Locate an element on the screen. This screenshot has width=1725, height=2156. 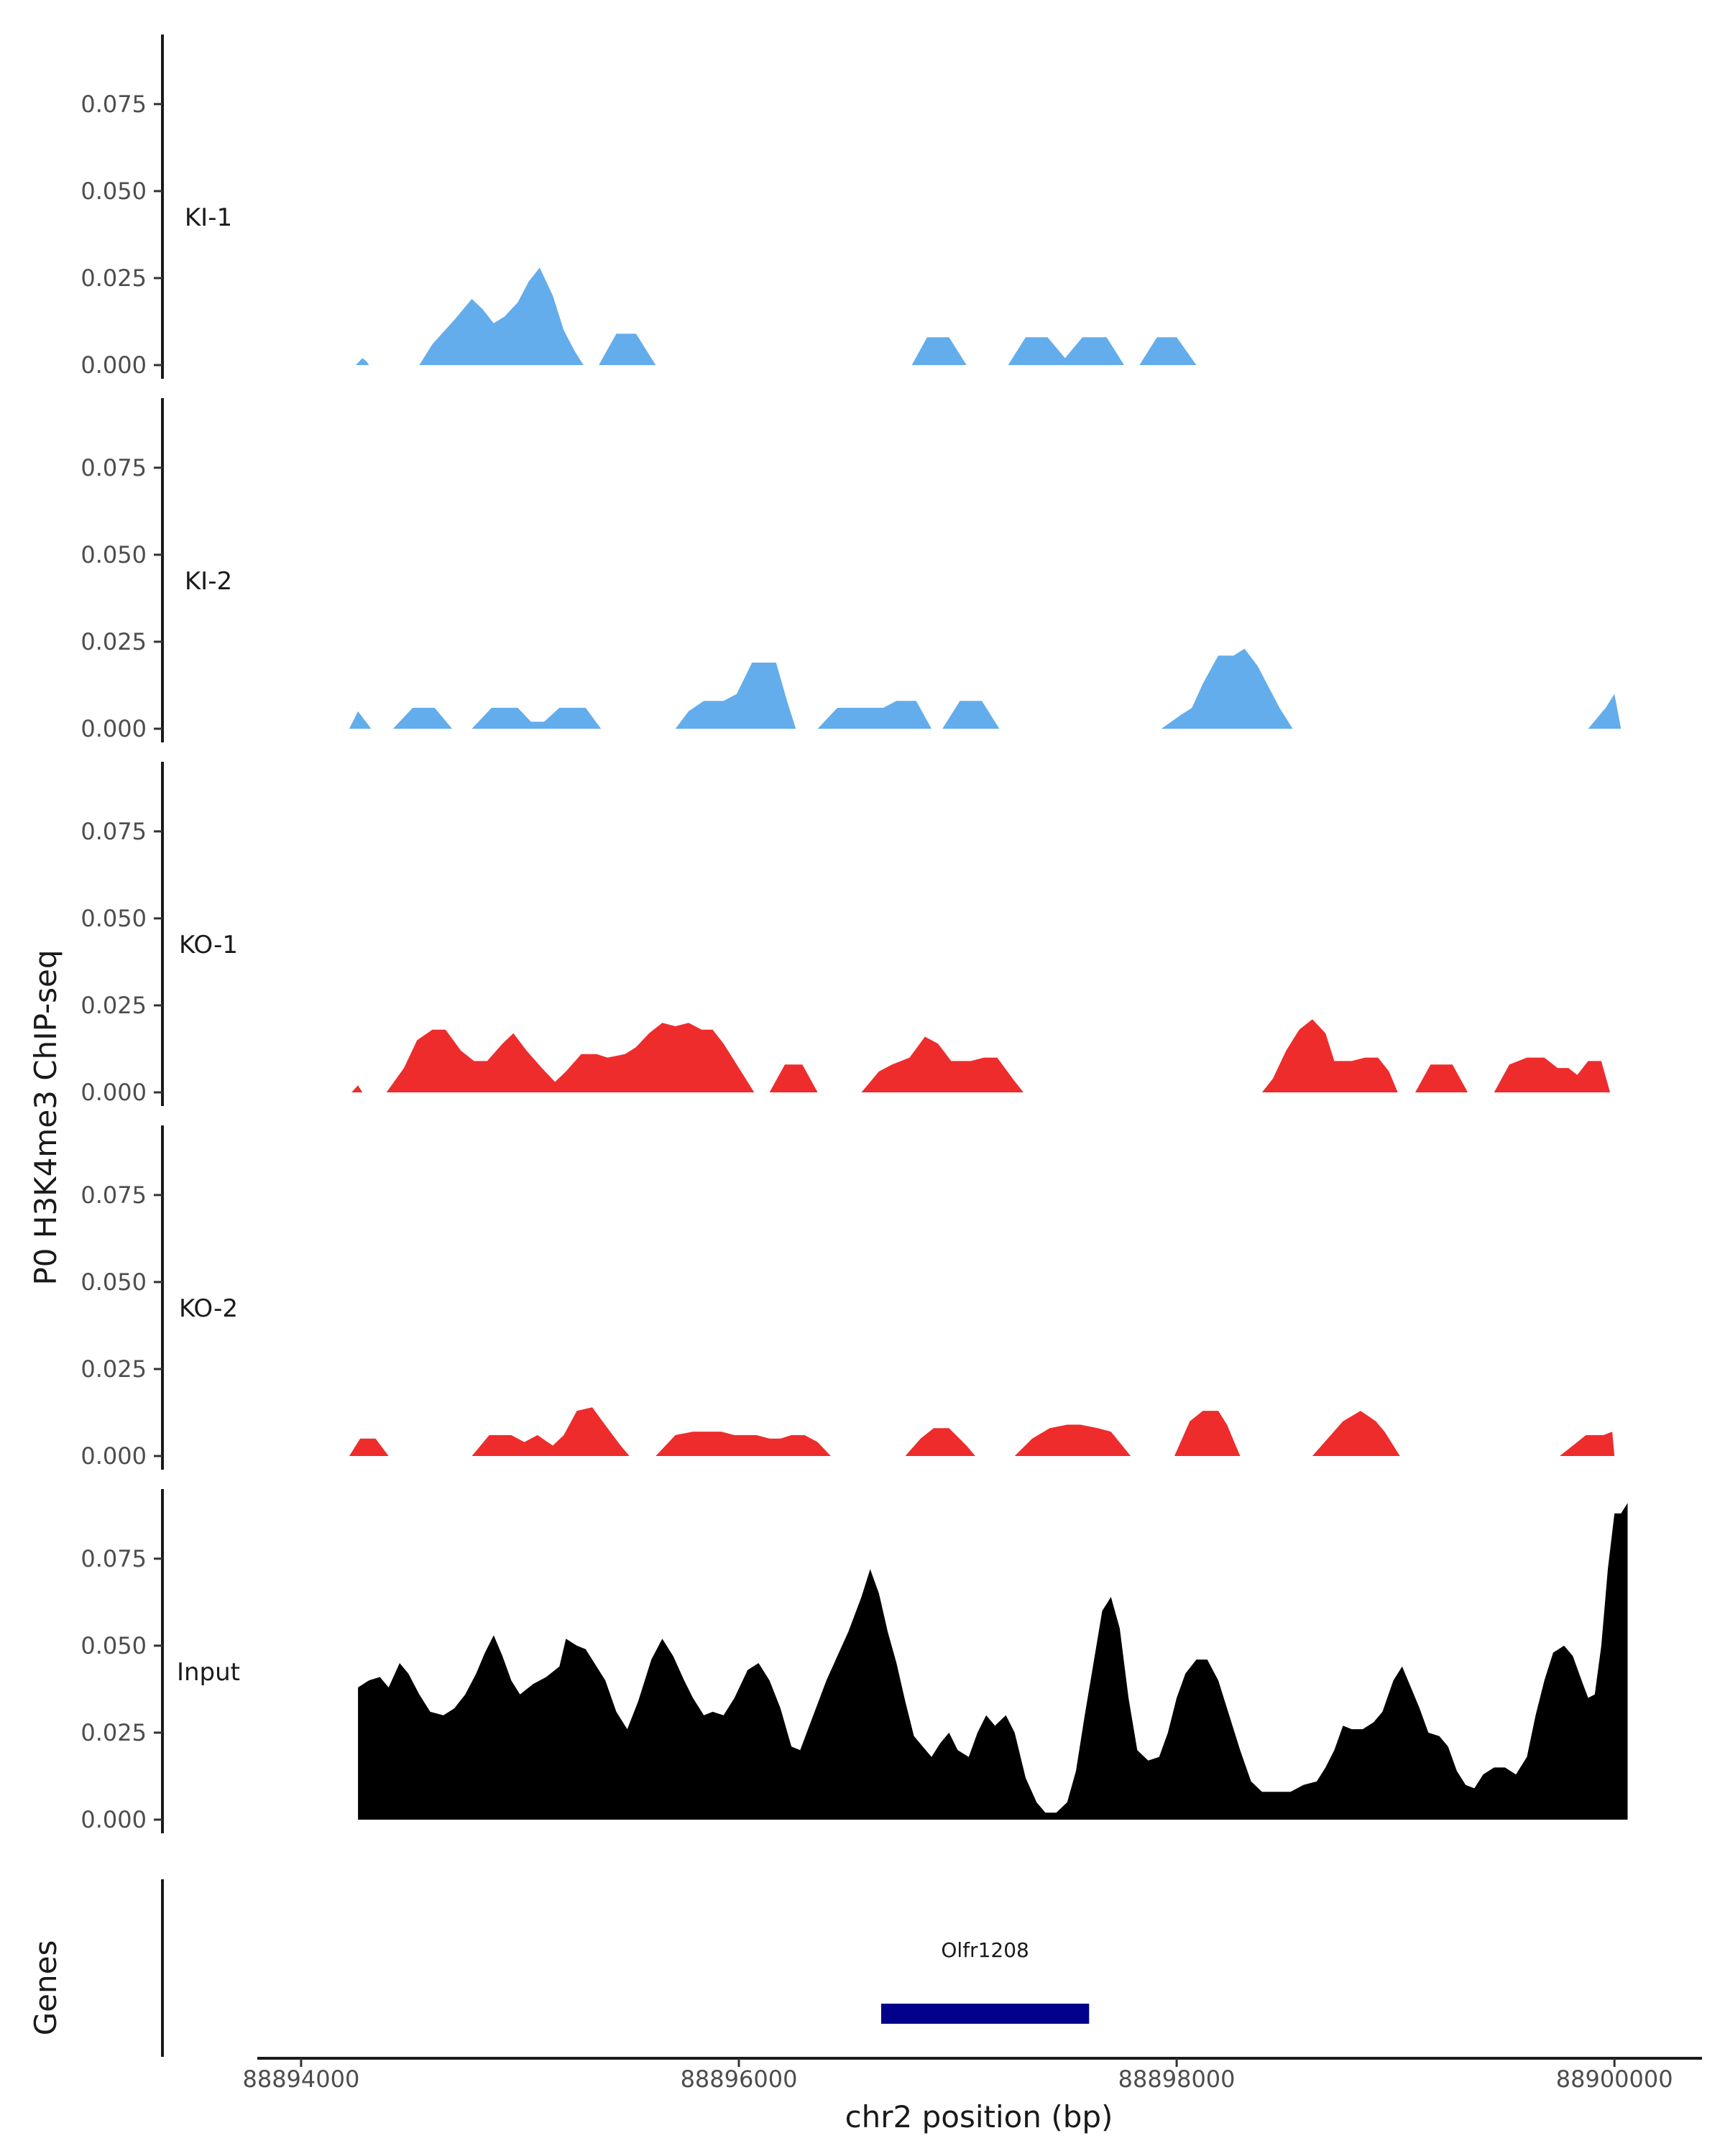
gene-label: Olfr1208 is located at coordinates (985, 1950).